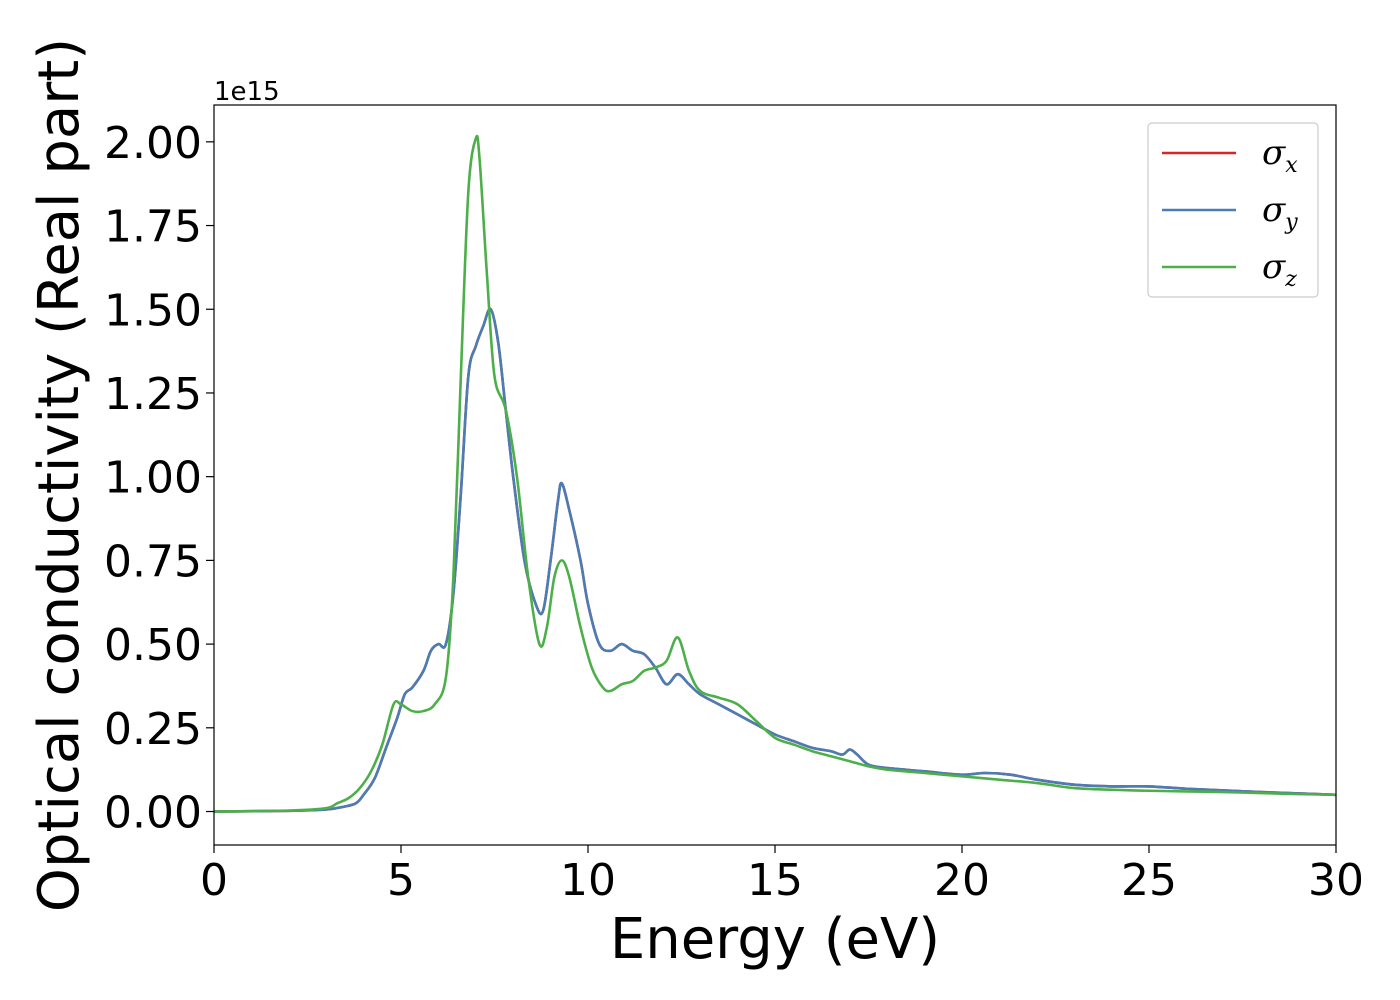 The height and width of the screenshot is (1000, 1400). What do you see at coordinates (153, 143) in the screenshot?
I see `y-tick-label: 2.00` at bounding box center [153, 143].